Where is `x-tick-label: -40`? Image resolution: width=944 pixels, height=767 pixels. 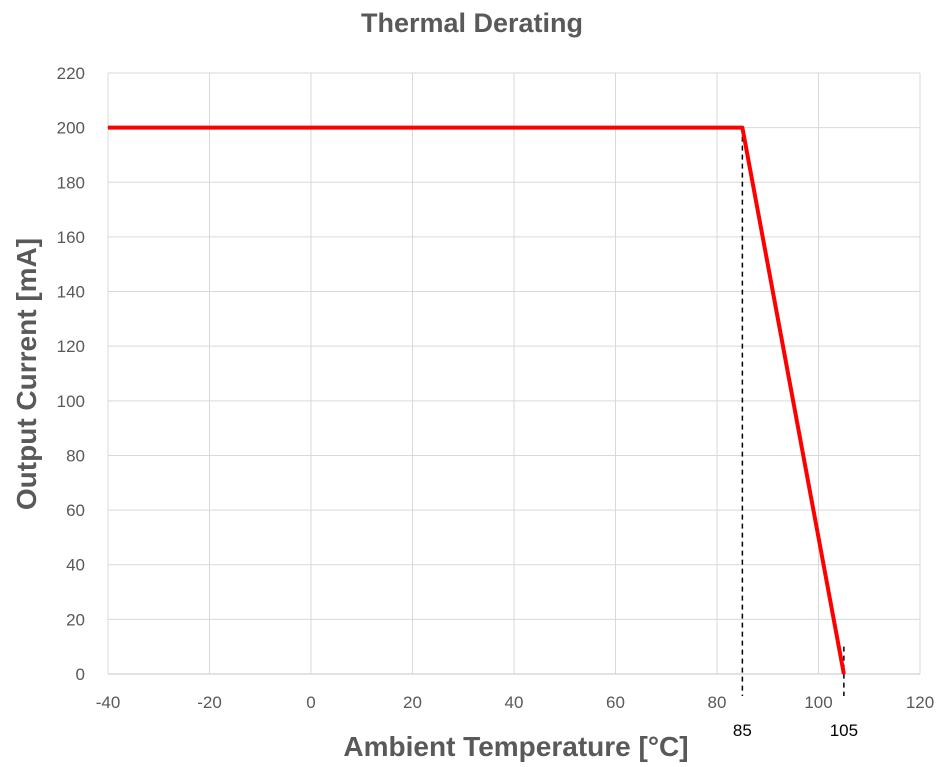
x-tick-label: -40 is located at coordinates (108, 702).